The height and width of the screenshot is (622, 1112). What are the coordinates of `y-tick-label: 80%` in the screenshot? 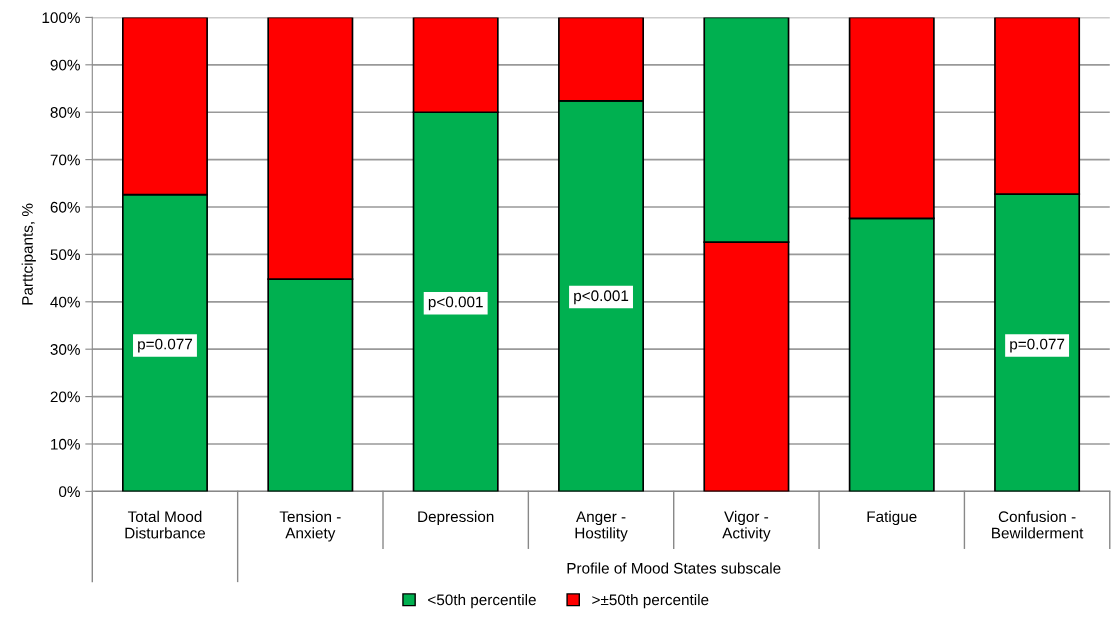 It's located at (65, 112).